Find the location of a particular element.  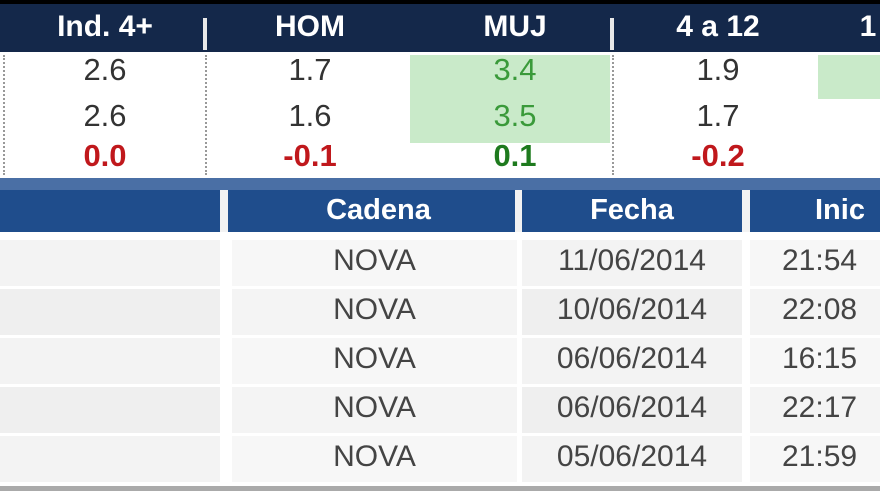

header-ind4: Ind. 4+ is located at coordinates (105, 26).